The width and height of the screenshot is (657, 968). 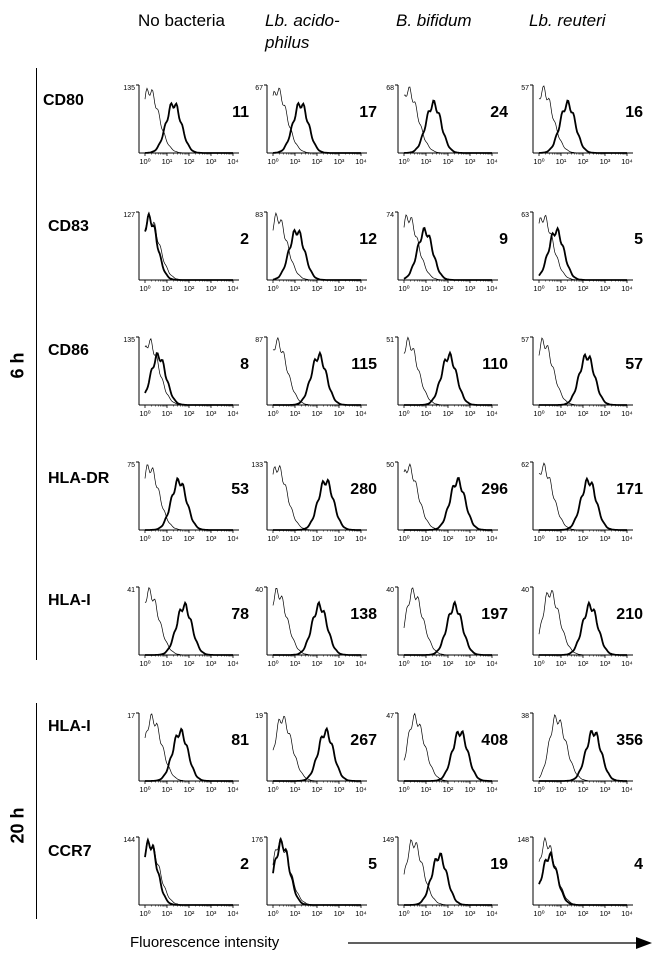 What do you see at coordinates (363, 489) in the screenshot?
I see `mfi-value: 280` at bounding box center [363, 489].